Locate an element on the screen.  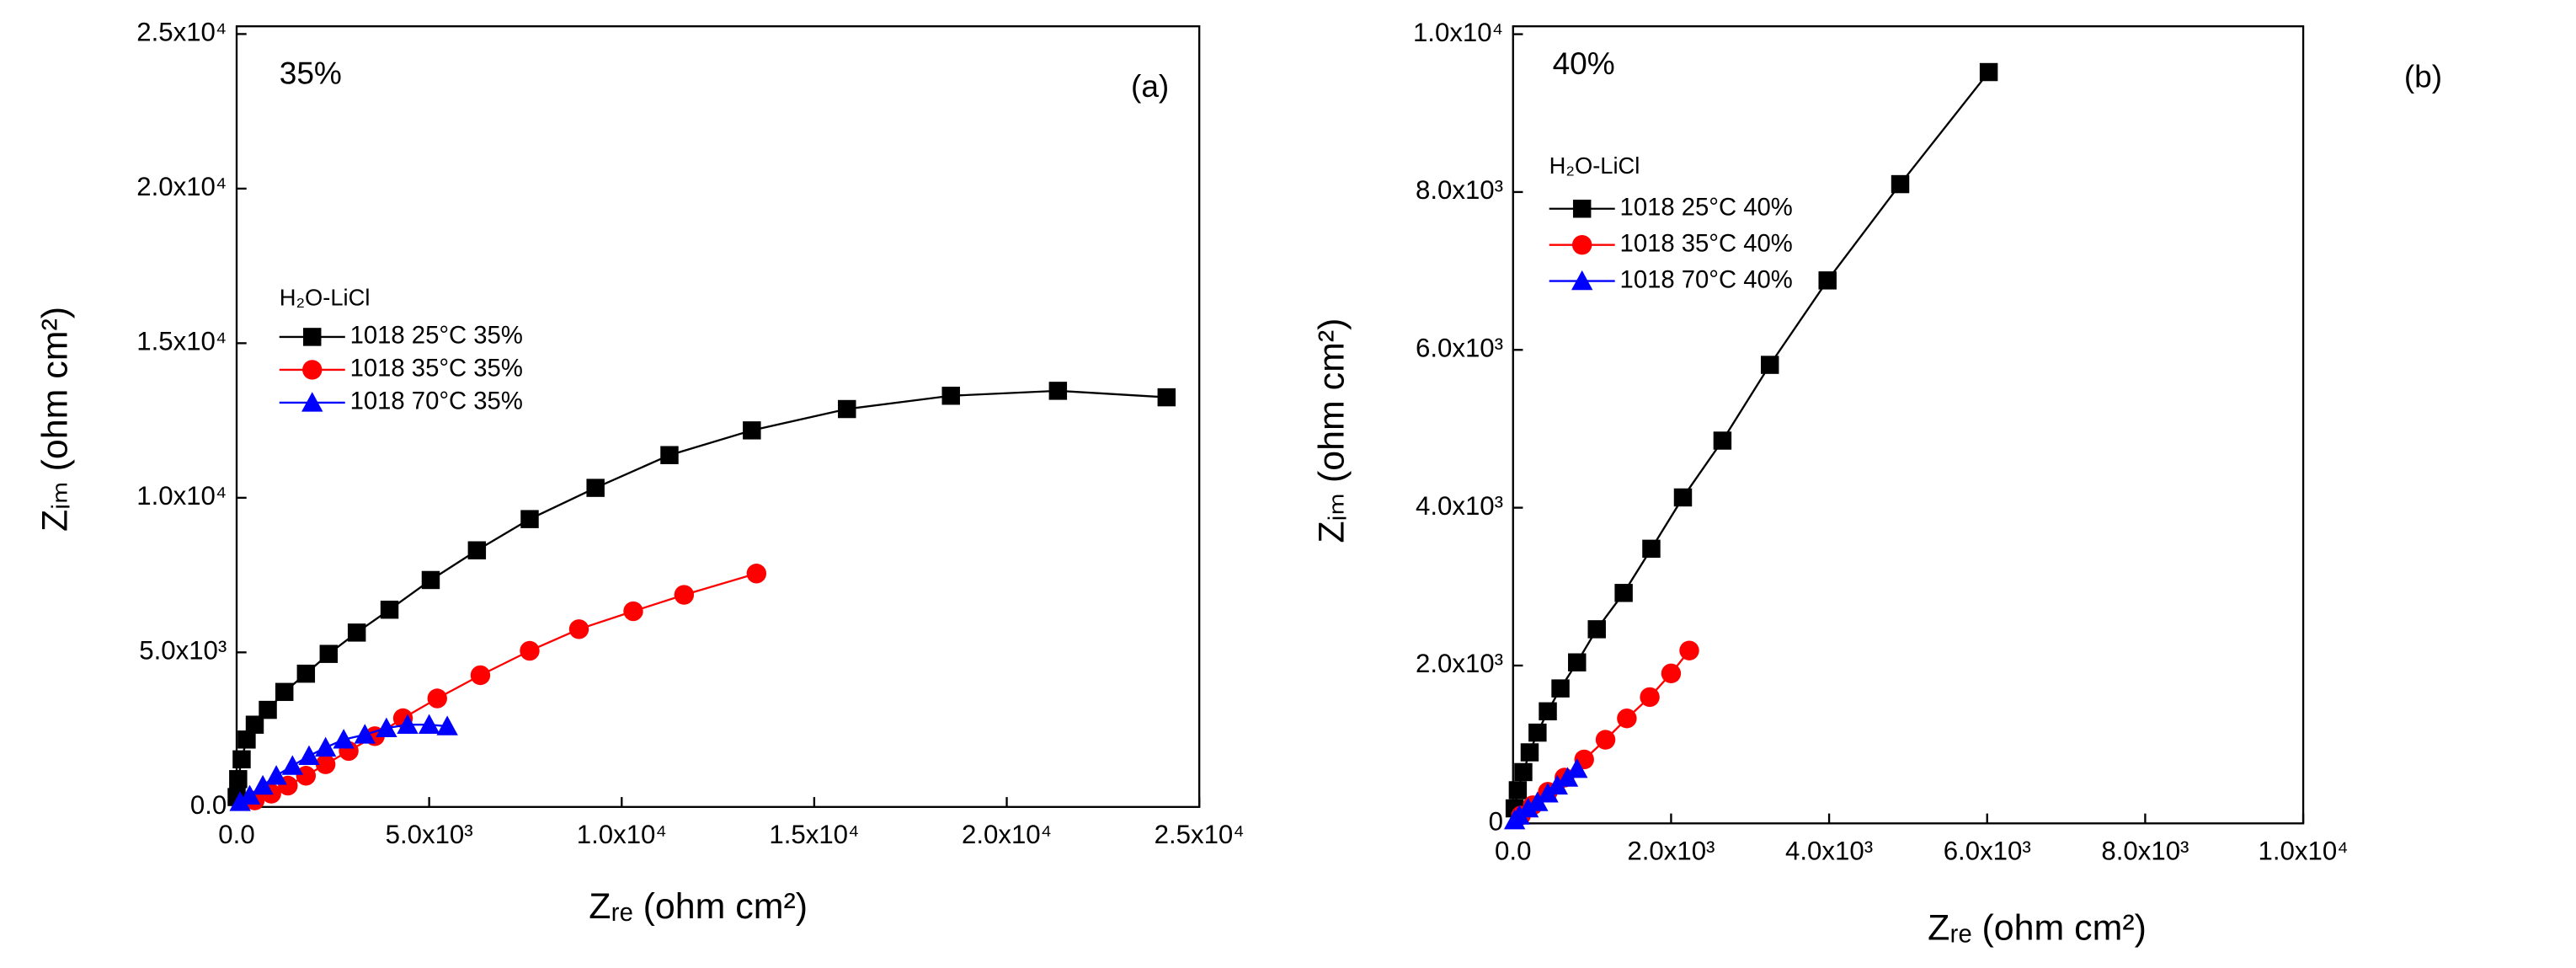
panel-label: (b) is located at coordinates (2423, 76).